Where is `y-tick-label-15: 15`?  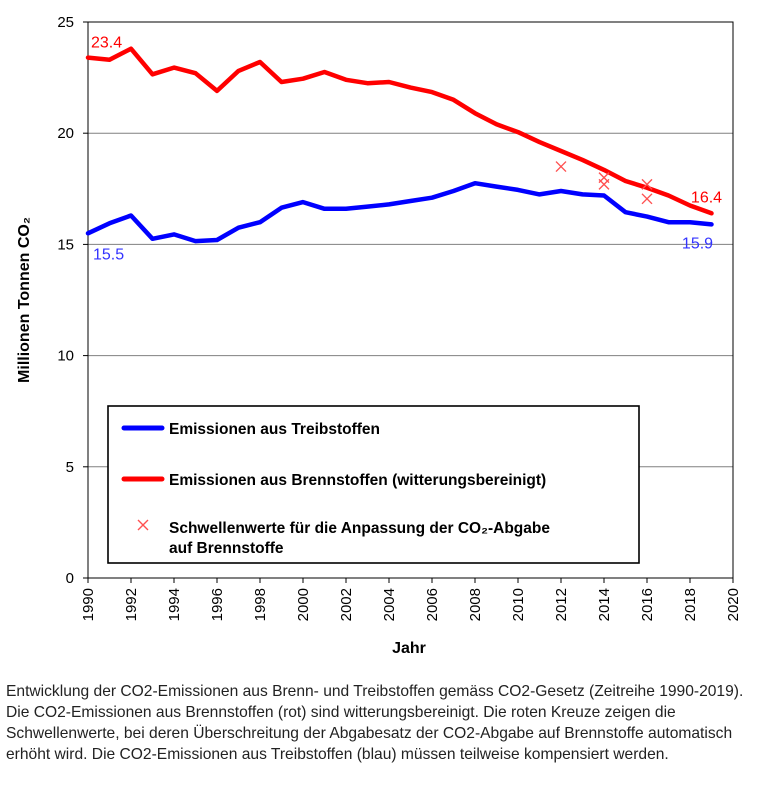 y-tick-label-15: 15 is located at coordinates (65, 244).